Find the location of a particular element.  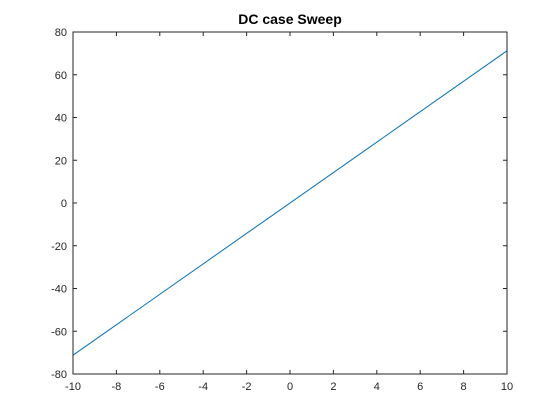

y-tick-label: 40 is located at coordinates (61, 119).